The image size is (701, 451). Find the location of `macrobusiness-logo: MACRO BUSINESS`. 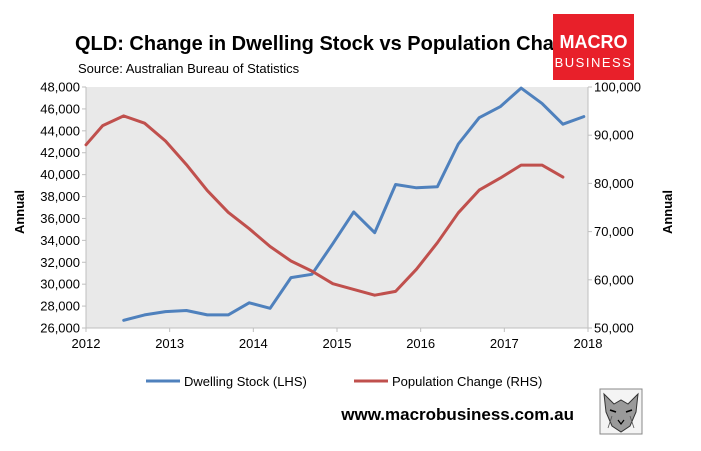

macrobusiness-logo: MACRO BUSINESS is located at coordinates (593, 47).